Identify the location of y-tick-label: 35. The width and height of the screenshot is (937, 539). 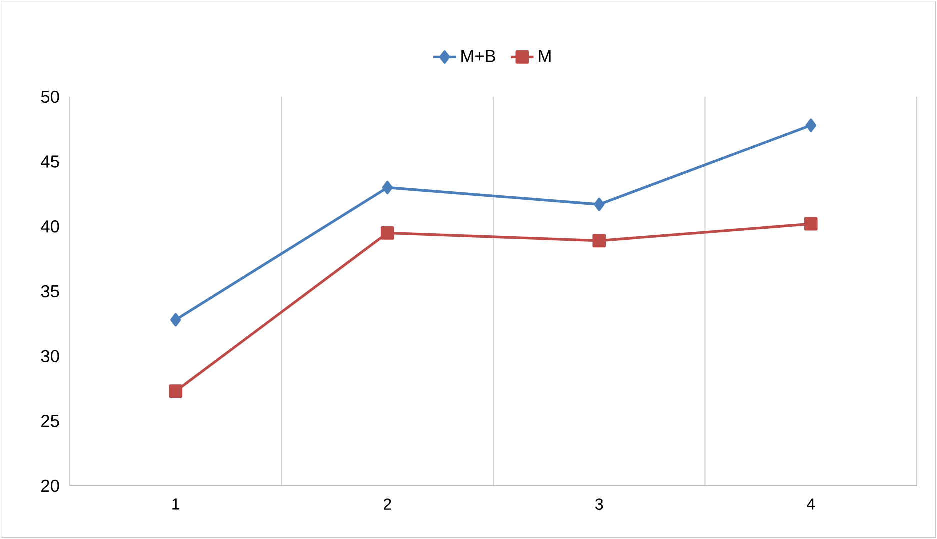
(50, 291).